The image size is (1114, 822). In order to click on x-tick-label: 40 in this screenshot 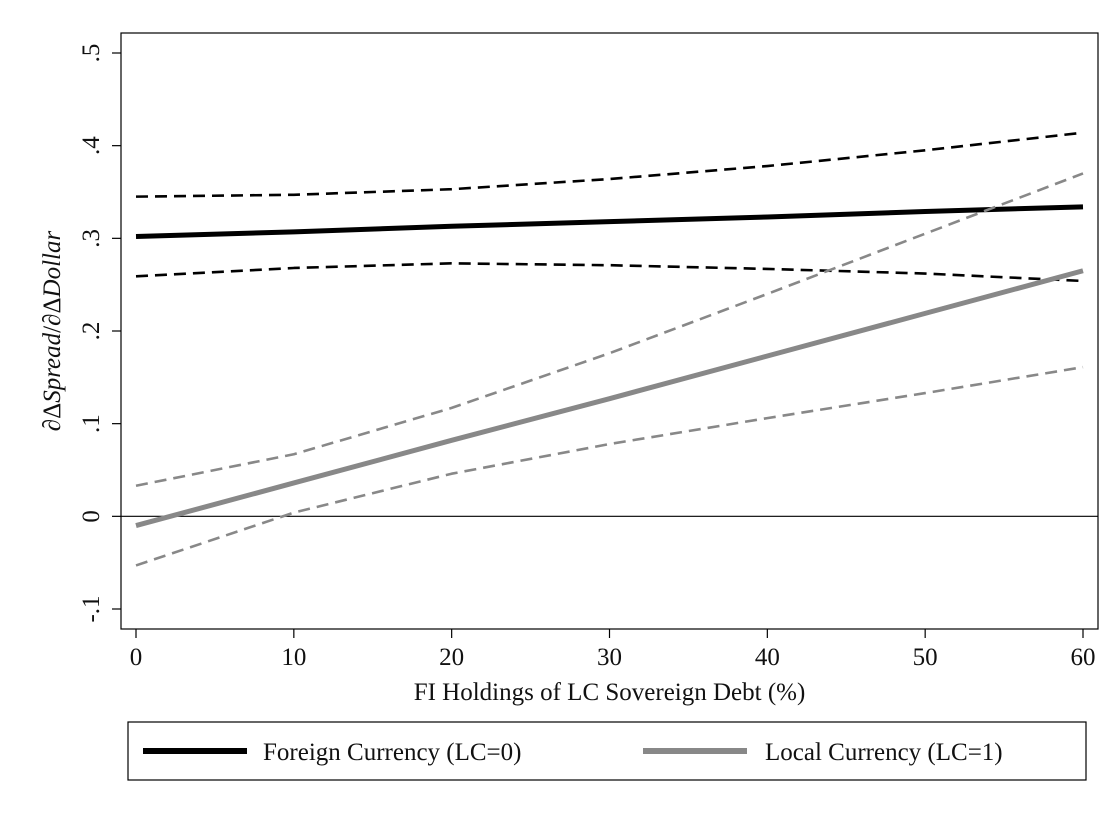, I will do `click(767, 657)`.